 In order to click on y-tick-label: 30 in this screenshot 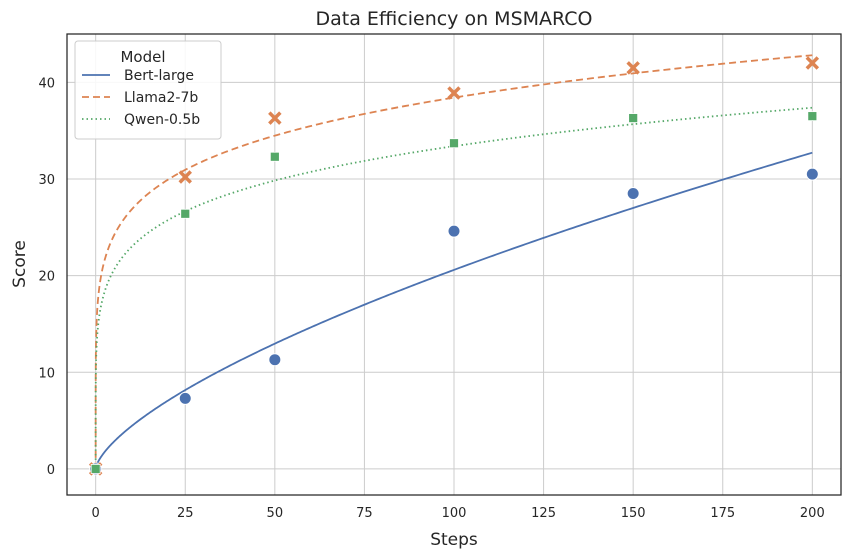, I will do `click(46, 180)`.